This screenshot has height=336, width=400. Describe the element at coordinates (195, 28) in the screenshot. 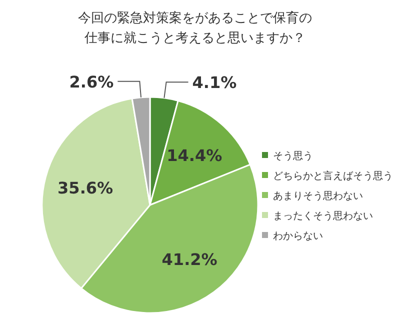

I see `chart-title: 今回の緊急対策案をがあることで保育の仕事に就こうと考えると思いますか？` at that location.